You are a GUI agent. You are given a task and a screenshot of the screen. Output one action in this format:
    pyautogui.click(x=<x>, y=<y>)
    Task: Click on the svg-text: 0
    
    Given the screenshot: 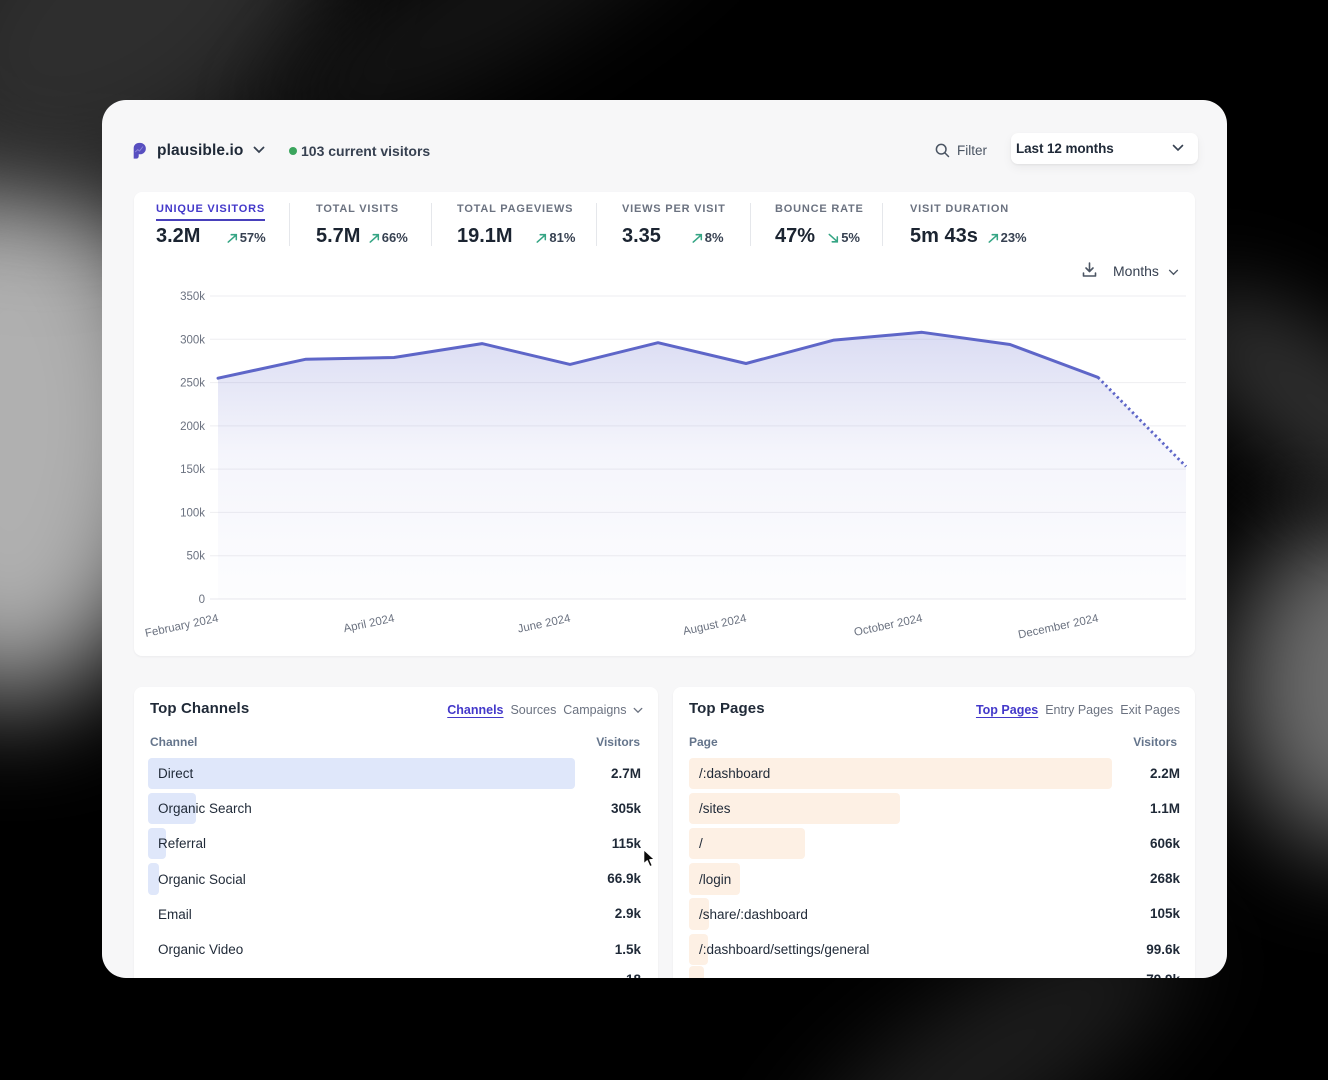 What is the action you would take?
    pyautogui.click(x=202, y=600)
    